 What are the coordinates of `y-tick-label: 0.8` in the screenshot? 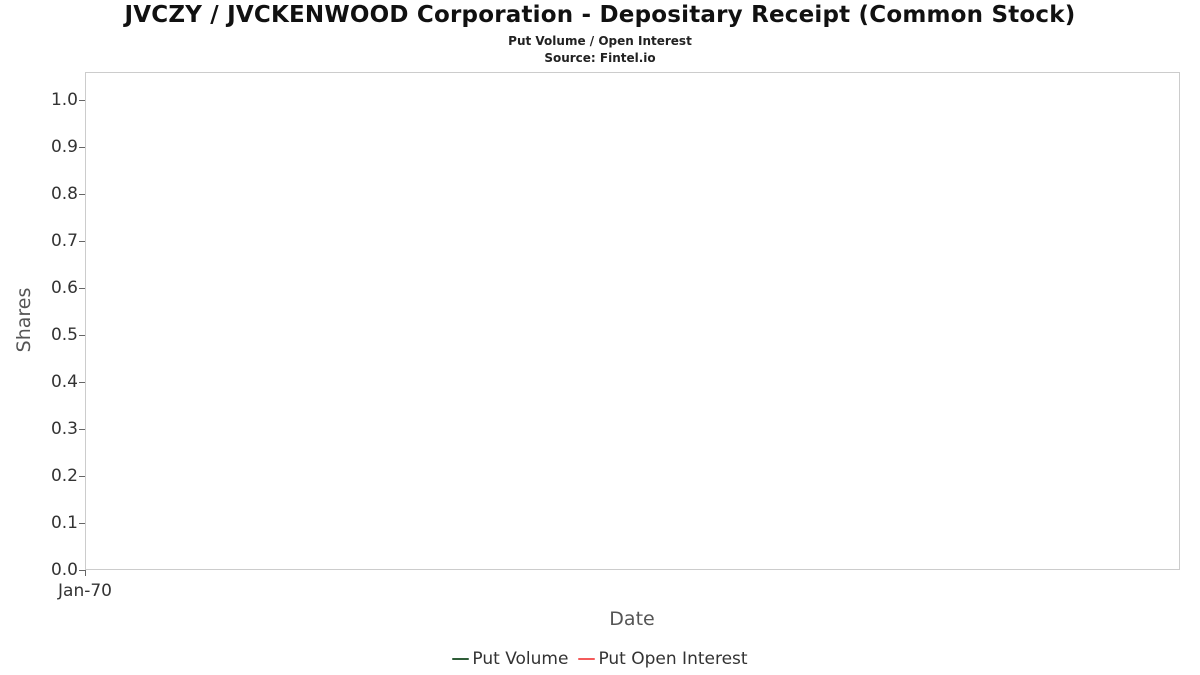 It's located at (64, 194).